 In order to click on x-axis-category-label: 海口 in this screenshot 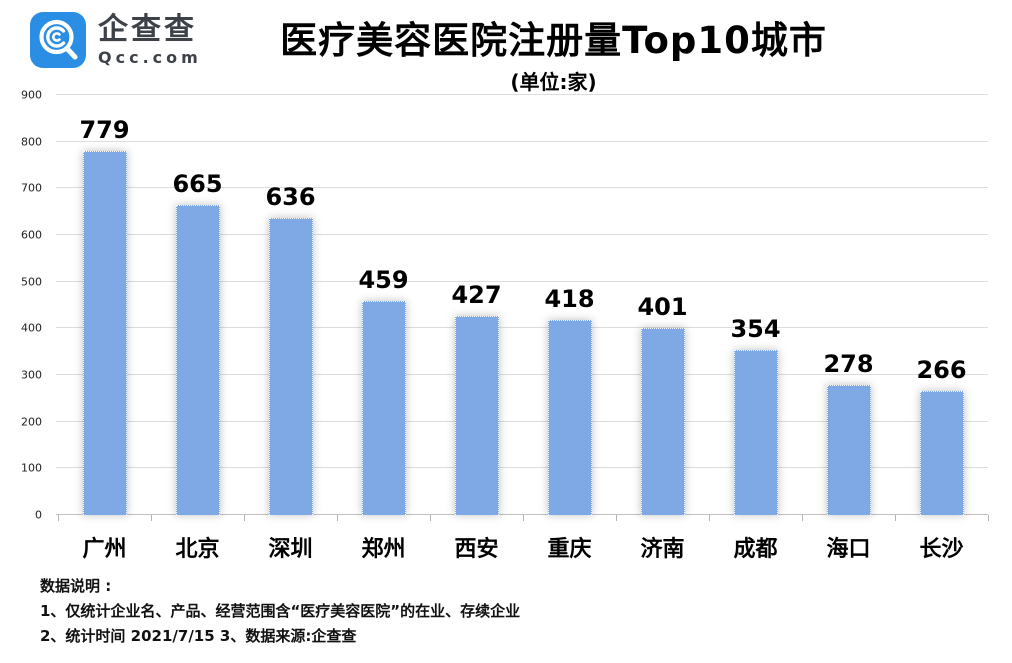, I will do `click(848, 549)`.